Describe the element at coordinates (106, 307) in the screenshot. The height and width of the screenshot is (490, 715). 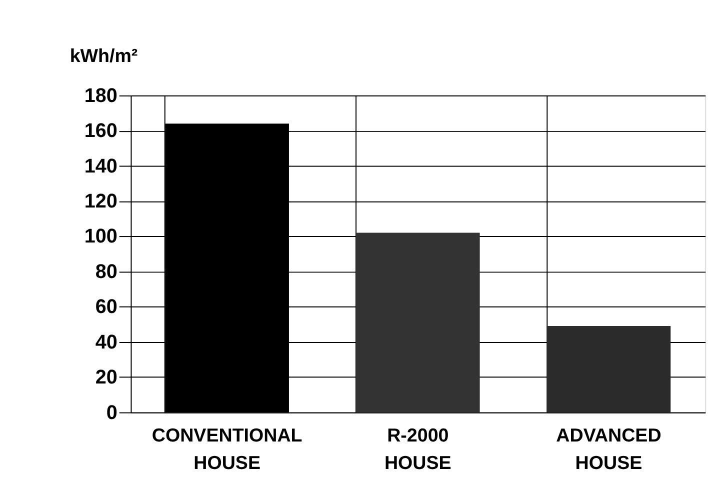
I see `y-tick-label: 60` at that location.